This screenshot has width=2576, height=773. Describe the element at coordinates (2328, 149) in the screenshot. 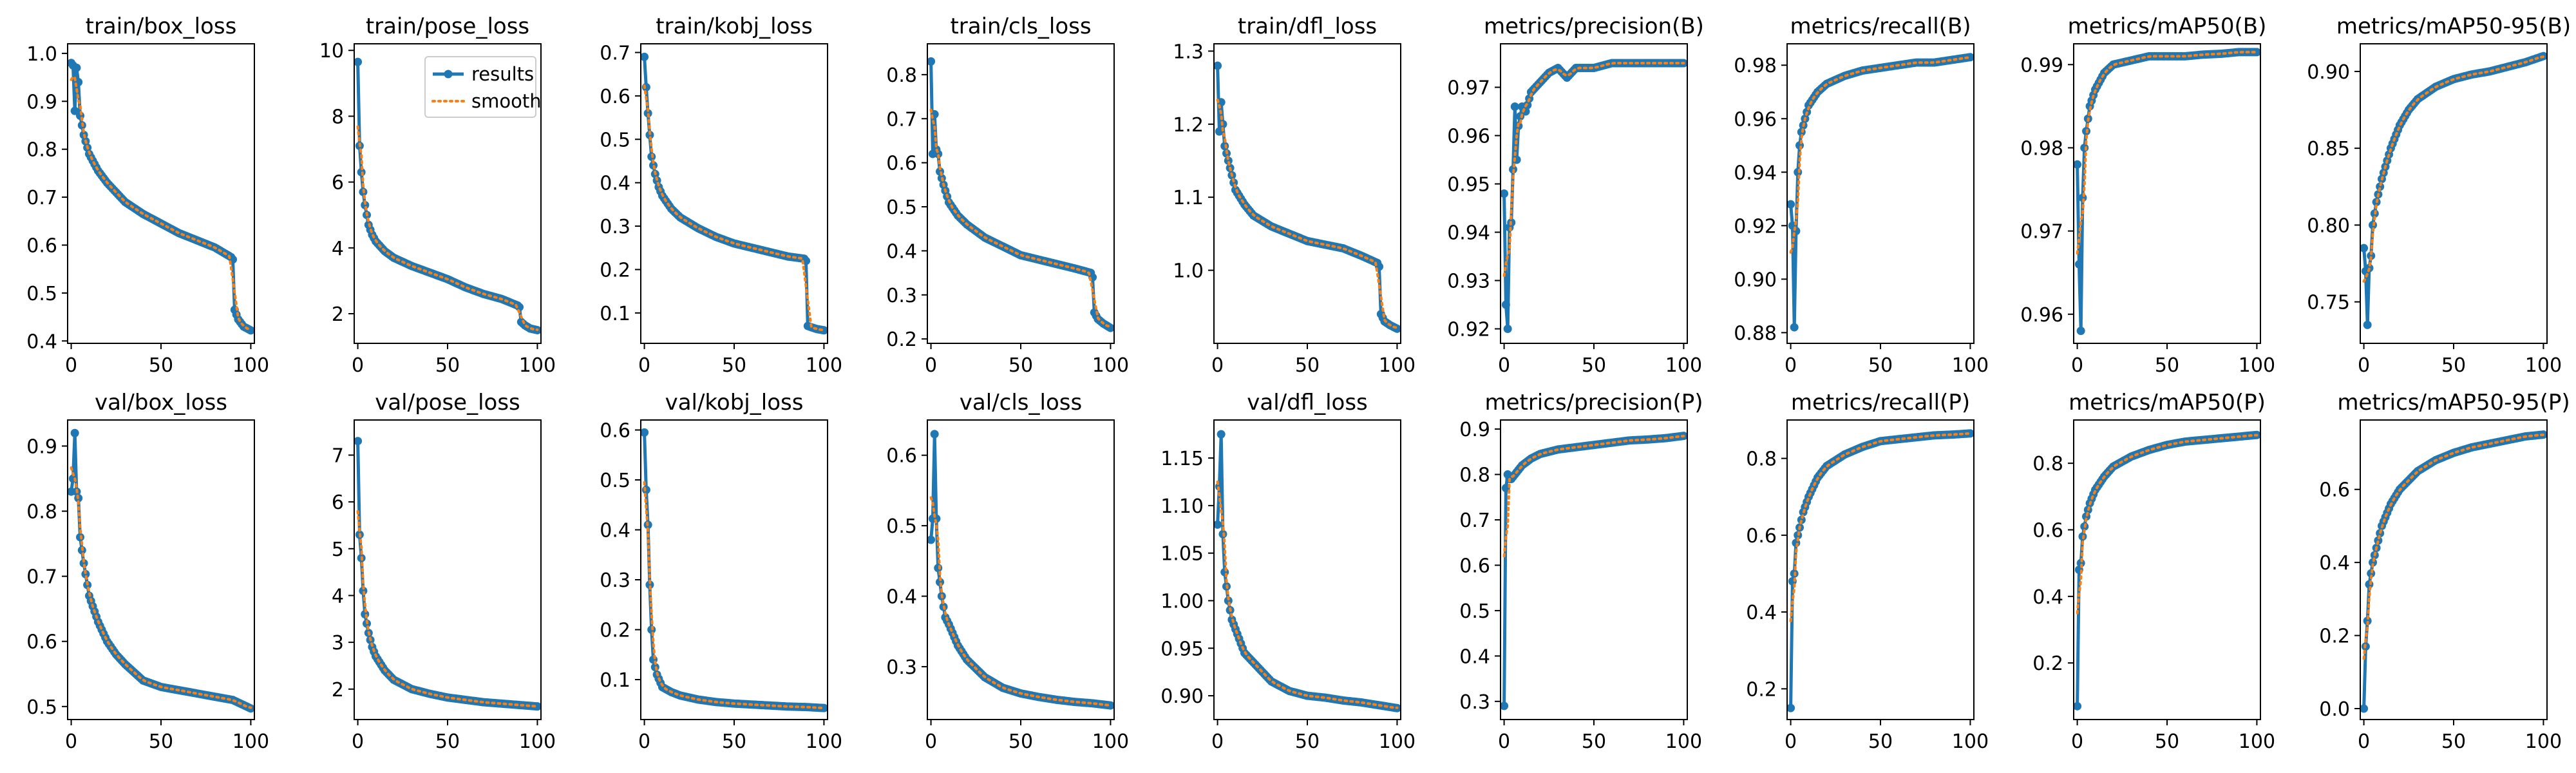

I see `y-tick-label: 0.85` at that location.